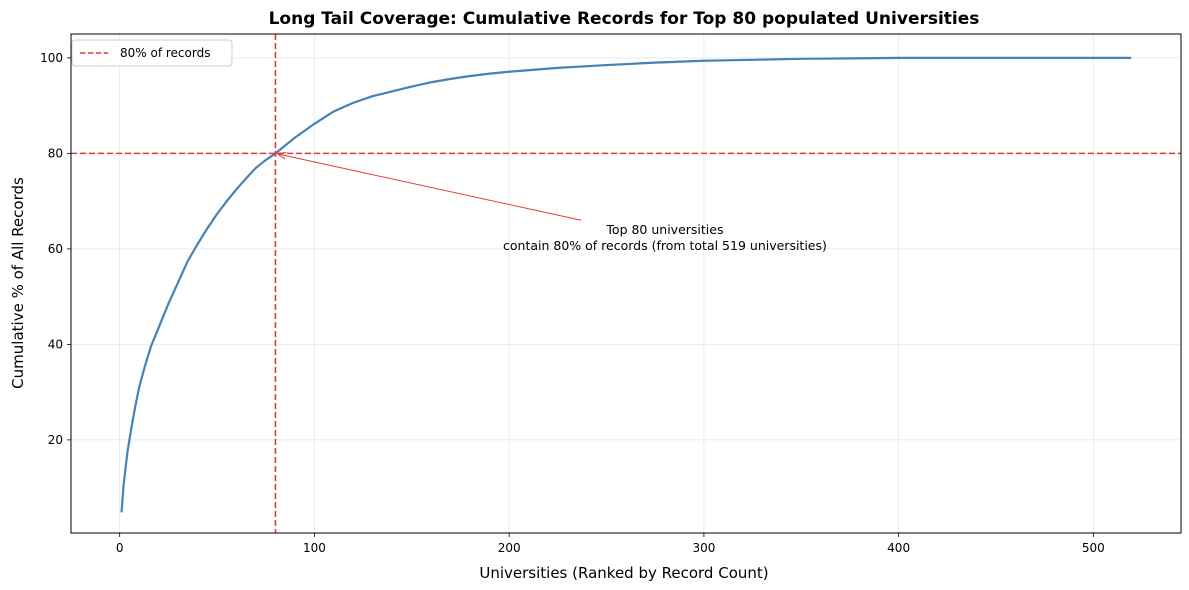 This screenshot has width=1189, height=590. I want to click on annotation-arrowhead, so click(281, 155).